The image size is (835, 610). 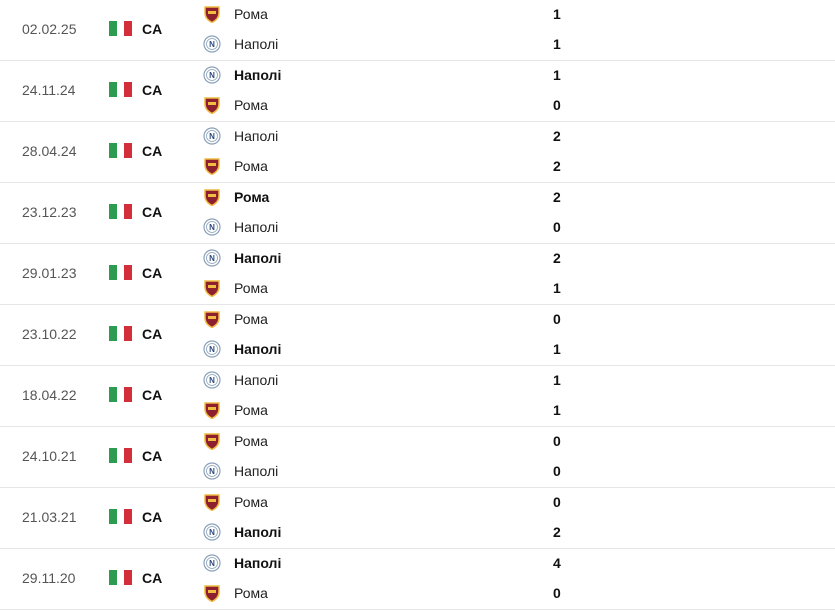 What do you see at coordinates (49, 456) in the screenshot?
I see `match-date: 24.10.21` at bounding box center [49, 456].